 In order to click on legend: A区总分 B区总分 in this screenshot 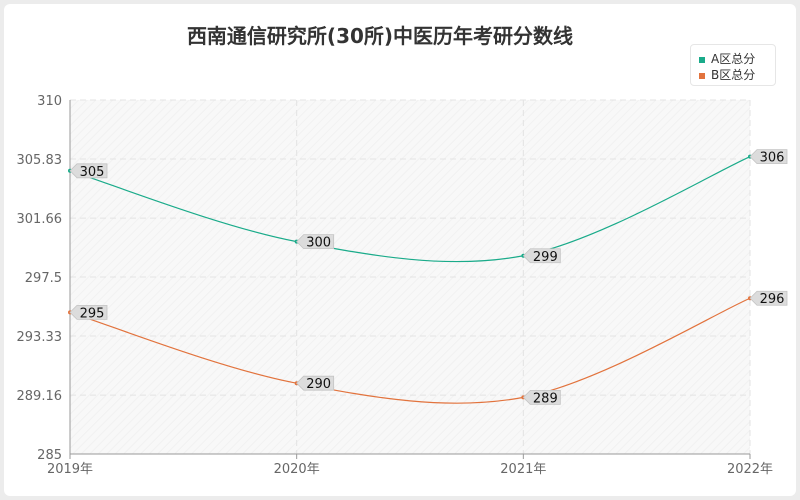, I will do `click(733, 65)`.